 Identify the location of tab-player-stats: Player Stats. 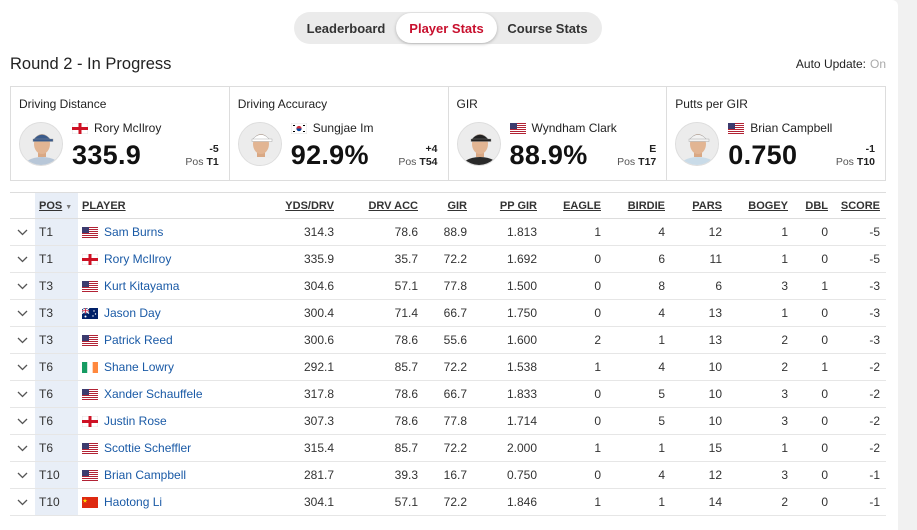
(446, 28).